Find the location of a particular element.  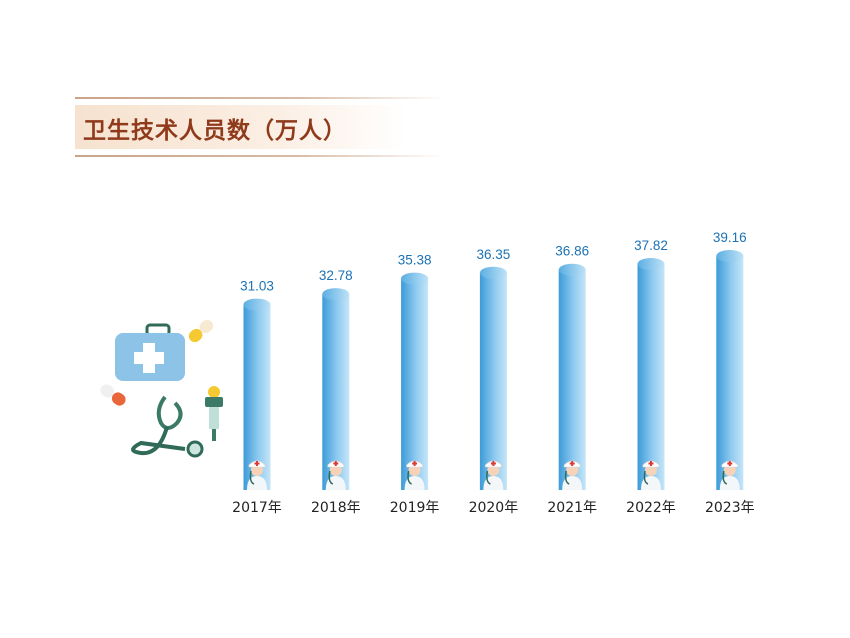

title-background is located at coordinates (240, 127).